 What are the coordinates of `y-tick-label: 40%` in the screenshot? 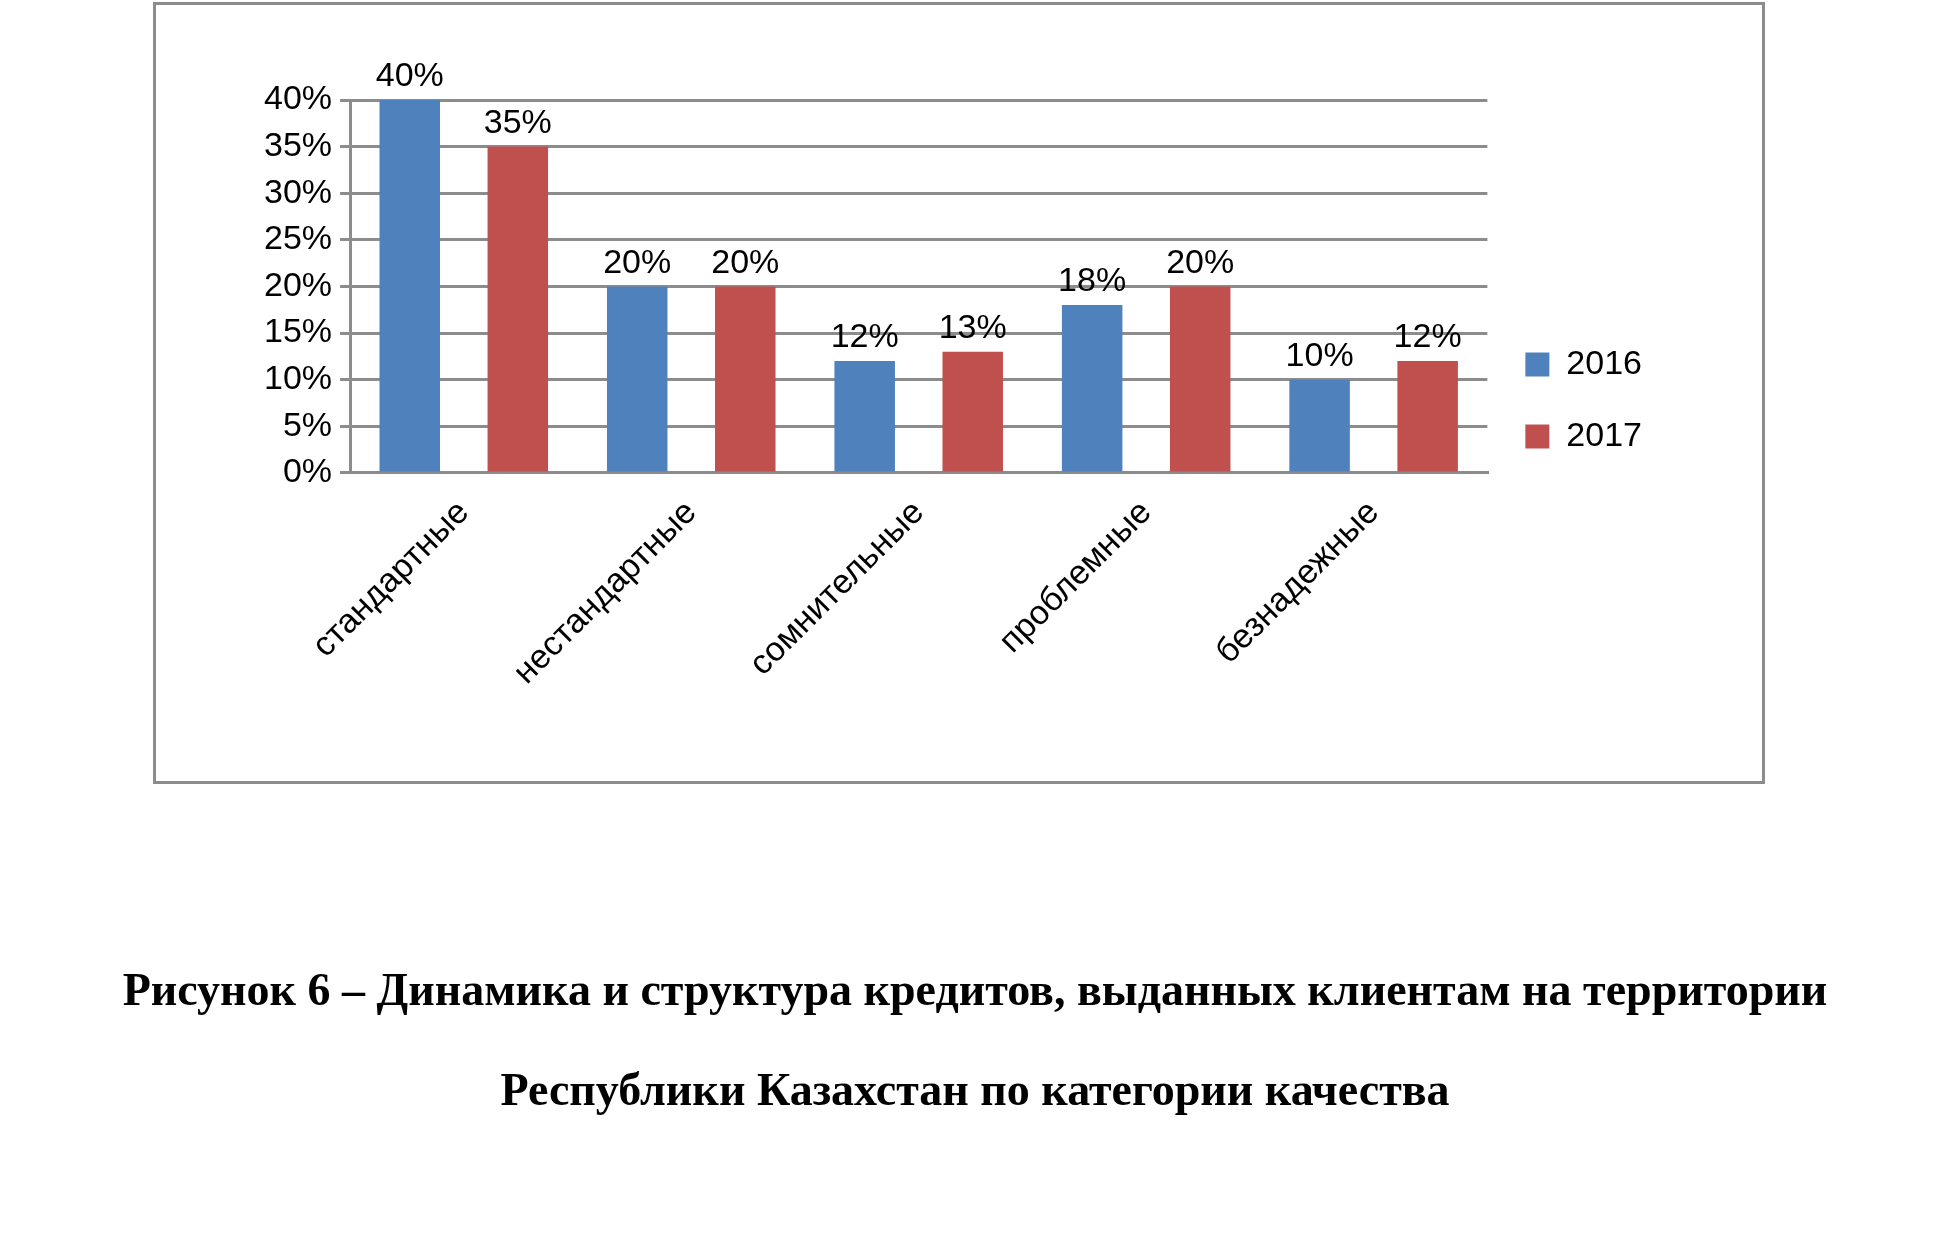 It's located at (298, 97).